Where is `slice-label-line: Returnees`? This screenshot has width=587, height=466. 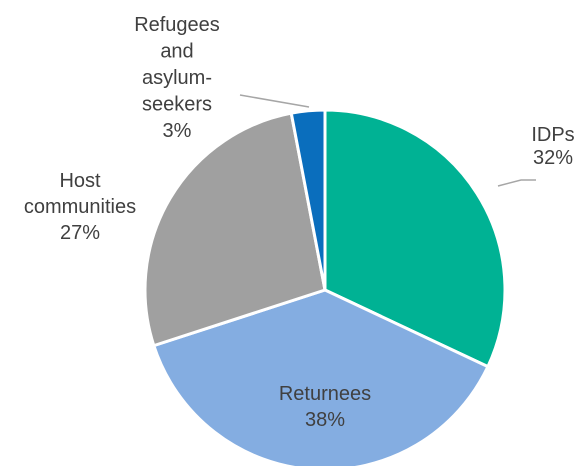
slice-label-line: Returnees is located at coordinates (325, 394).